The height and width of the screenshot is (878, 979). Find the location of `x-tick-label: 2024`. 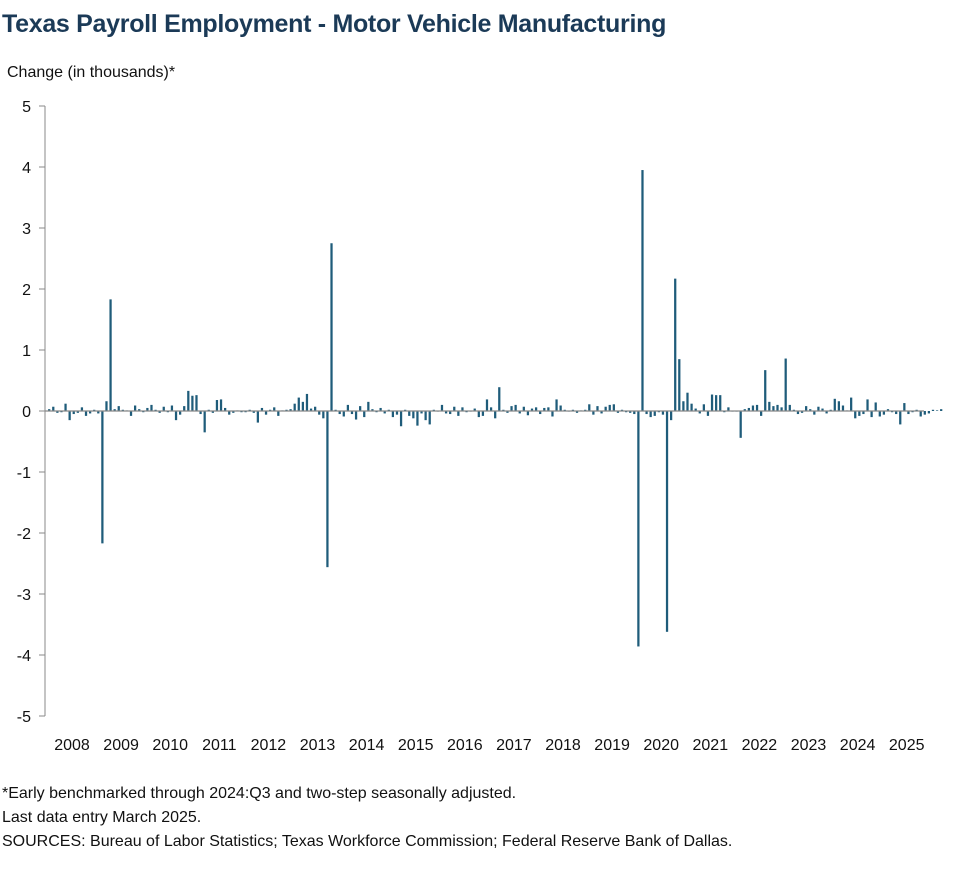

x-tick-label: 2024 is located at coordinates (858, 745).